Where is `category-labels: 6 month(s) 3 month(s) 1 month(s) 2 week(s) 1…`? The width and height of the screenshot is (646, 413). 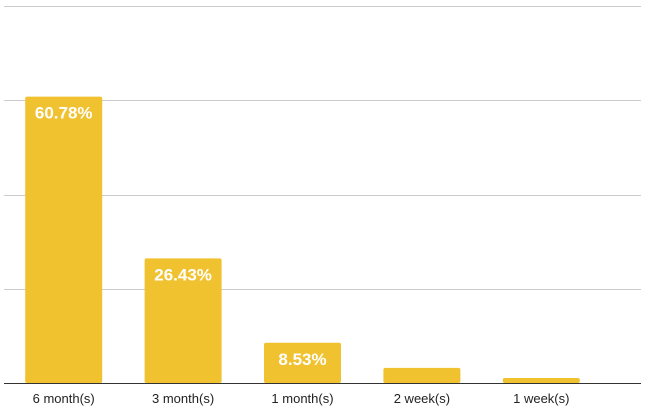 category-labels: 6 month(s) 3 month(s) 1 month(s) 2 week(s) 1… is located at coordinates (301, 398).